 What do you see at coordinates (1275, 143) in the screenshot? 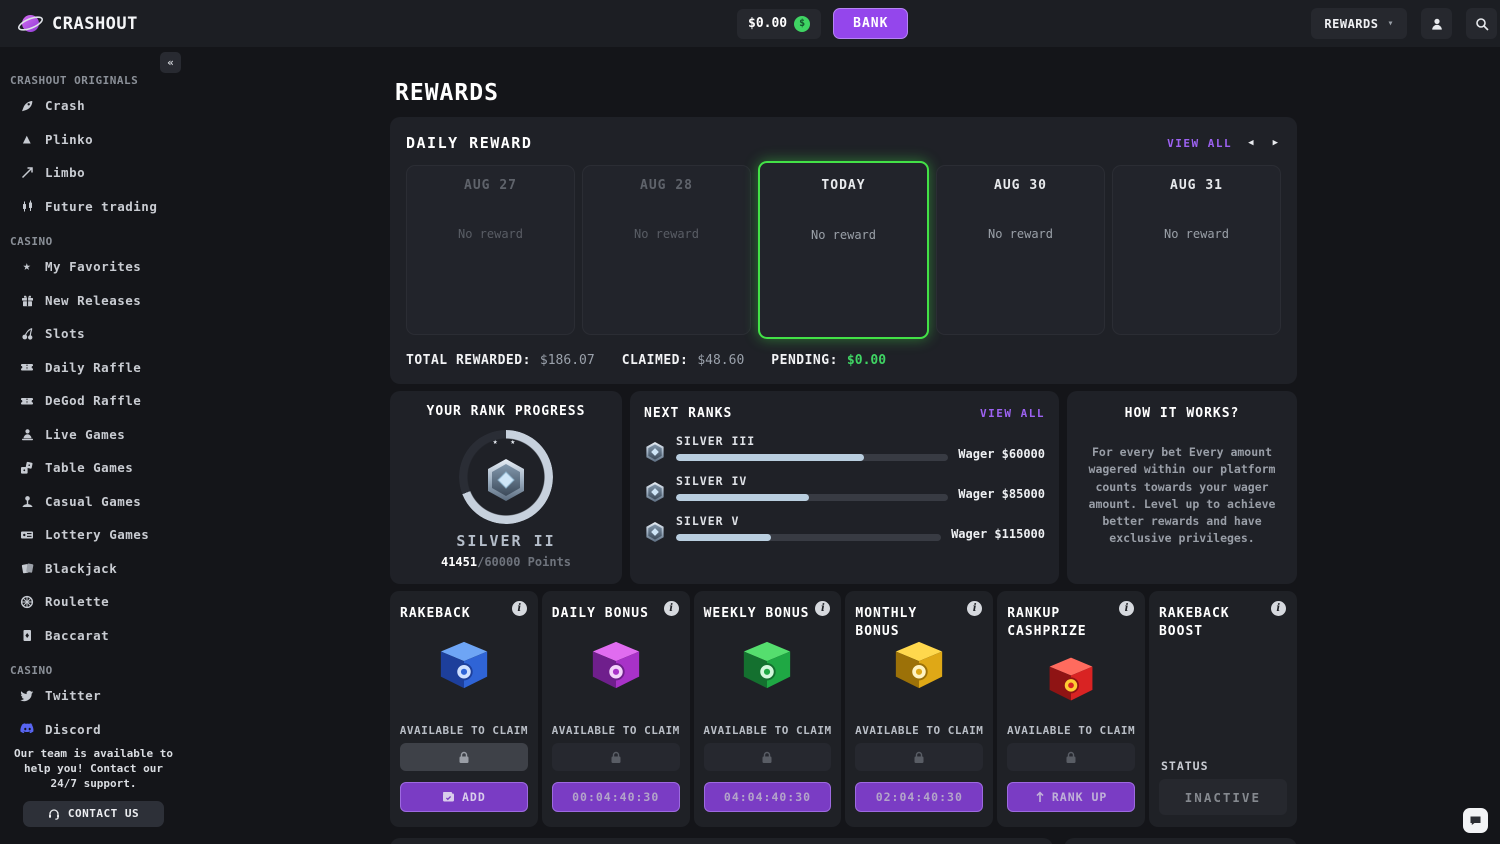
I see `next-arrow-button: ▶` at bounding box center [1275, 143].